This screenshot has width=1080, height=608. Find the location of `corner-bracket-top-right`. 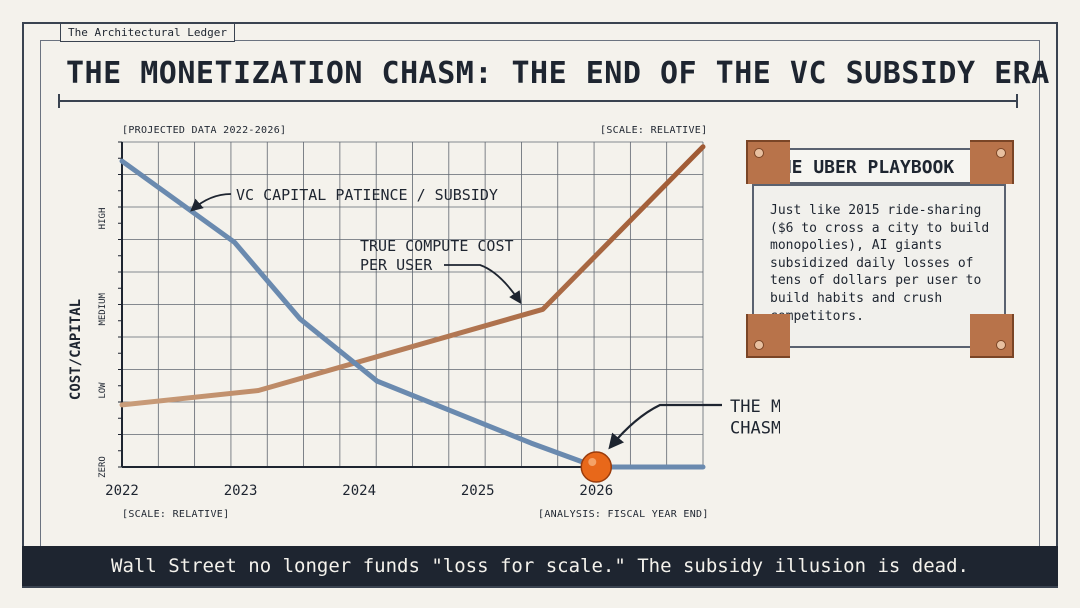

corner-bracket-top-right is located at coordinates (992, 162).